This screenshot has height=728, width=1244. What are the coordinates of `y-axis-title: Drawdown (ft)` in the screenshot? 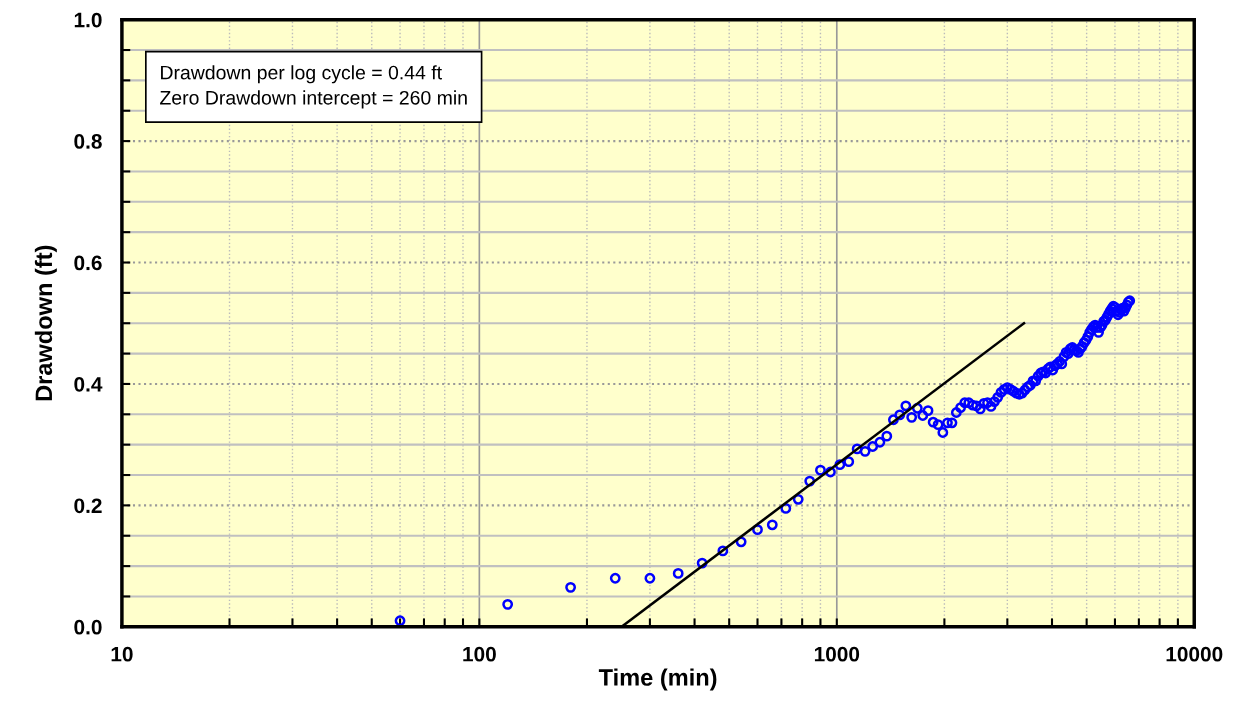 It's located at (45, 323).